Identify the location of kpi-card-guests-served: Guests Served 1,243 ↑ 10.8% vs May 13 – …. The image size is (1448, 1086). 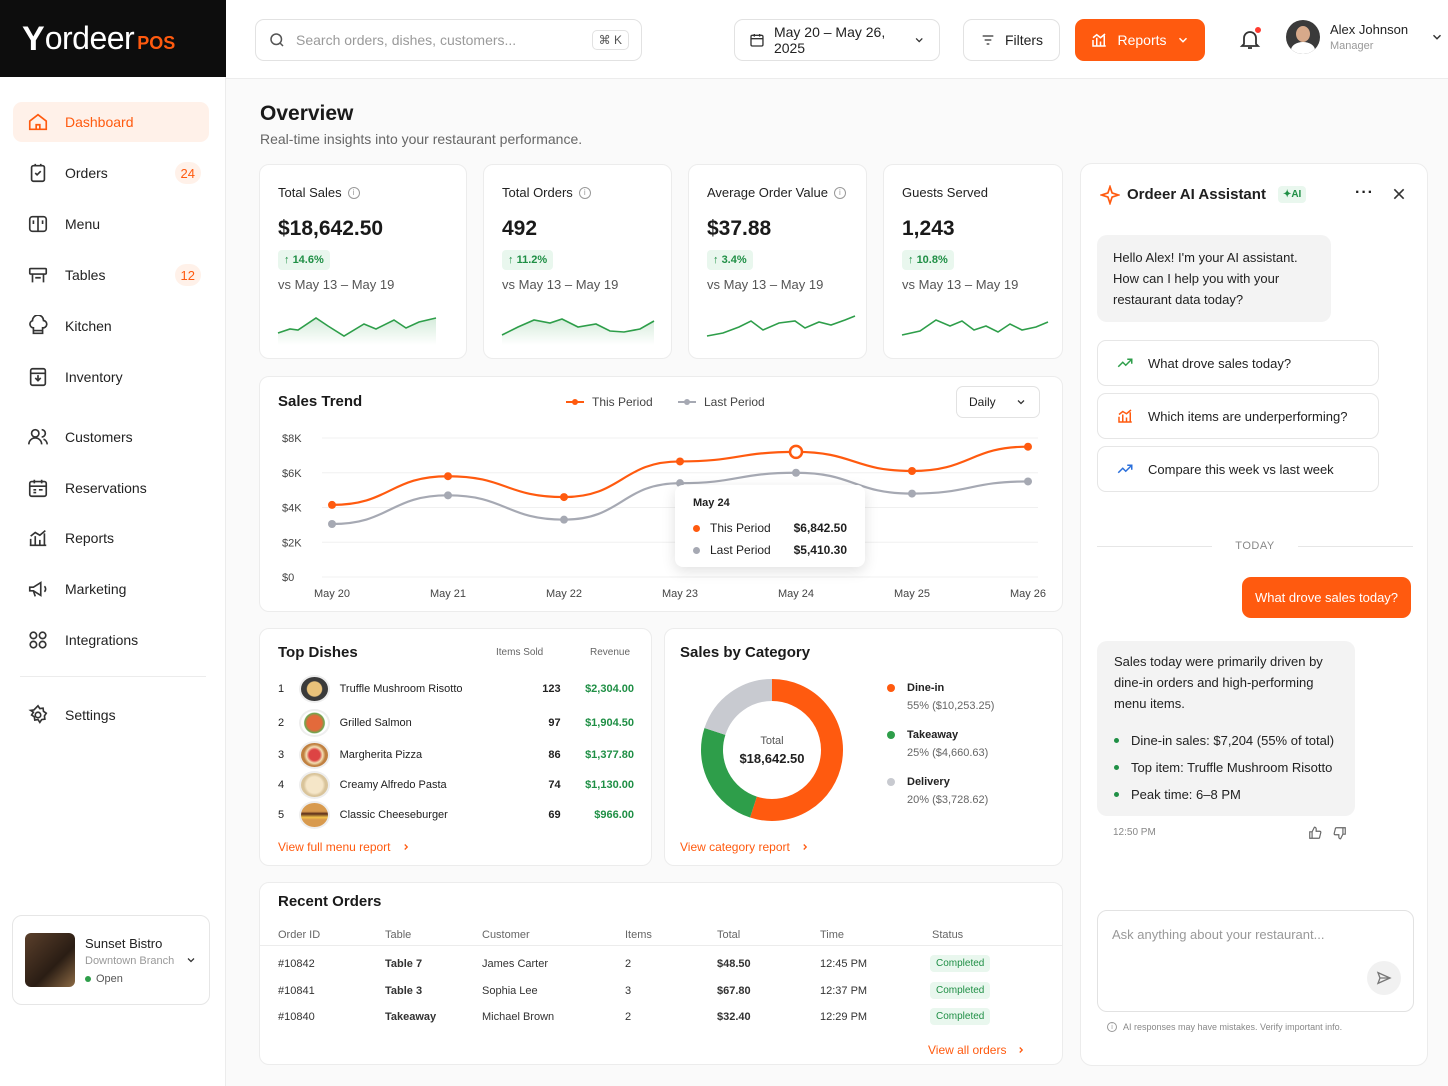
(973, 261).